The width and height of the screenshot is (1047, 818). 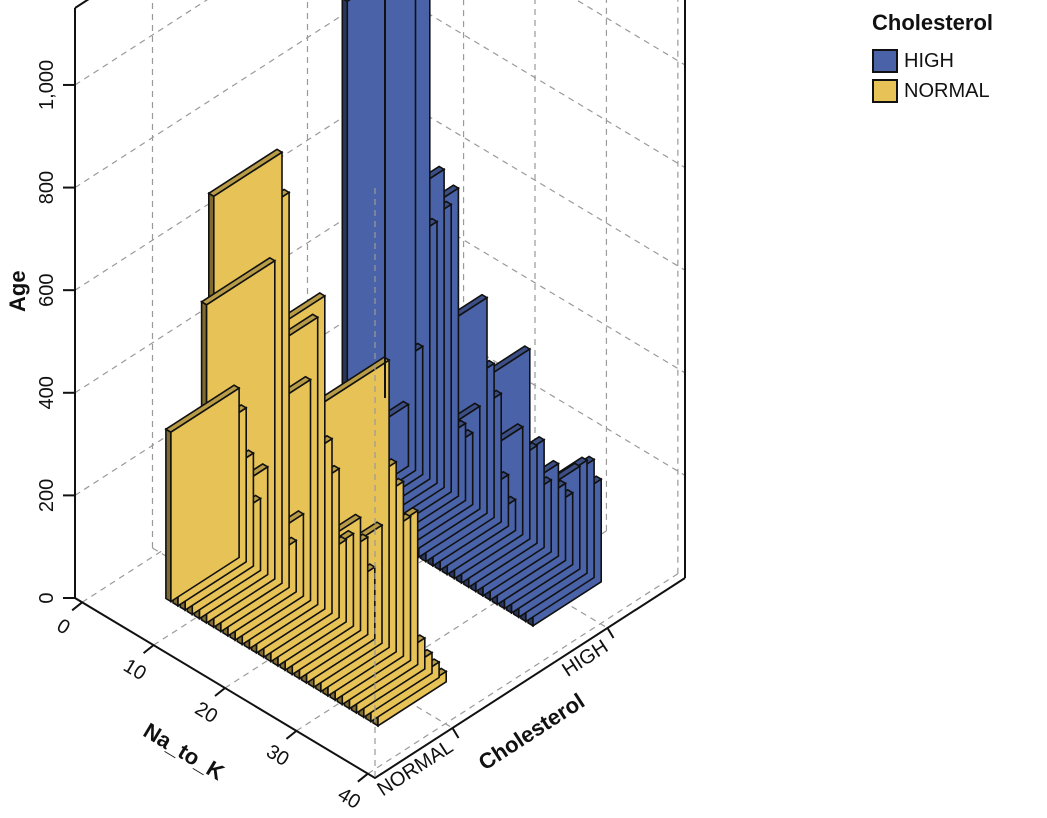 What do you see at coordinates (134, 670) in the screenshot?
I see `x-tick-label-1: 10` at bounding box center [134, 670].